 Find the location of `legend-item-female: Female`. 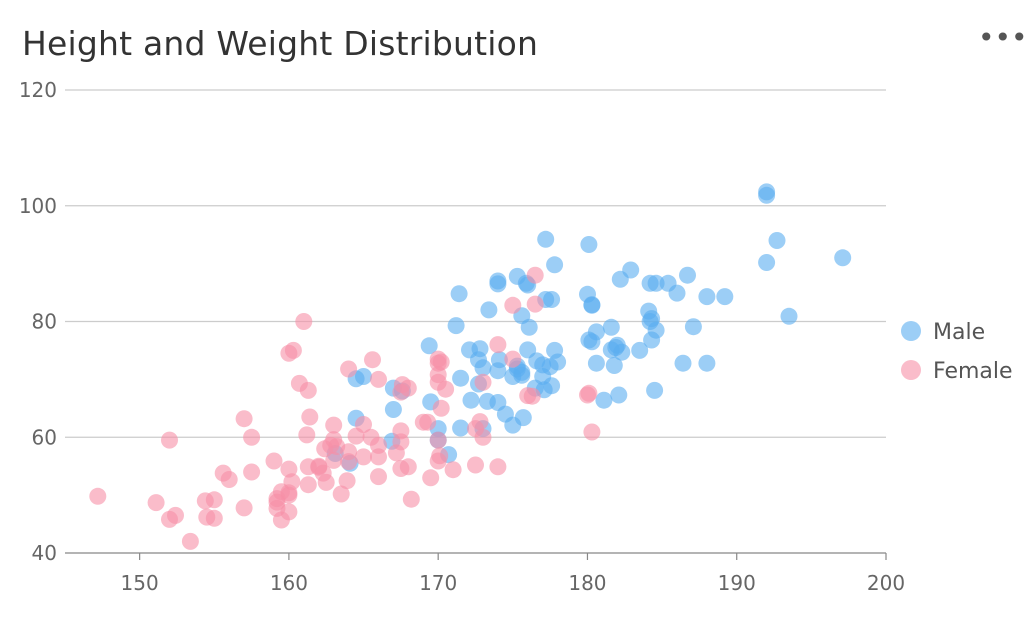

legend-item-female: Female is located at coordinates (957, 371).